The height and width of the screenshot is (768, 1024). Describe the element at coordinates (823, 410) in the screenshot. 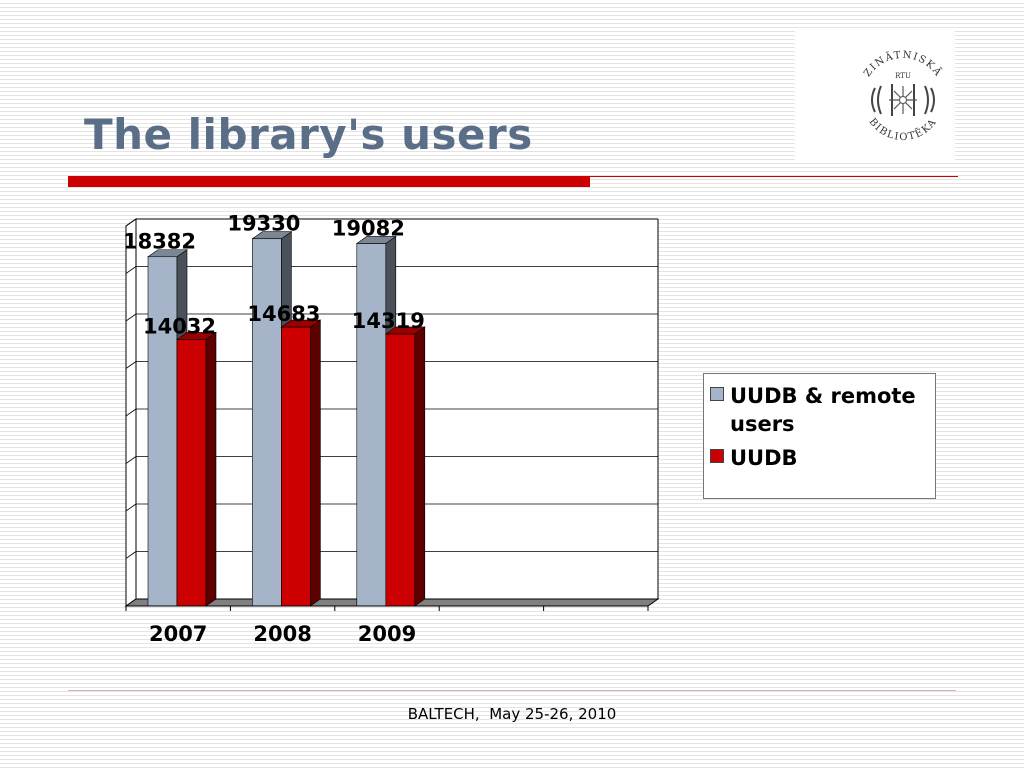

I see `legend-label-remote: UUDB & remote users` at that location.